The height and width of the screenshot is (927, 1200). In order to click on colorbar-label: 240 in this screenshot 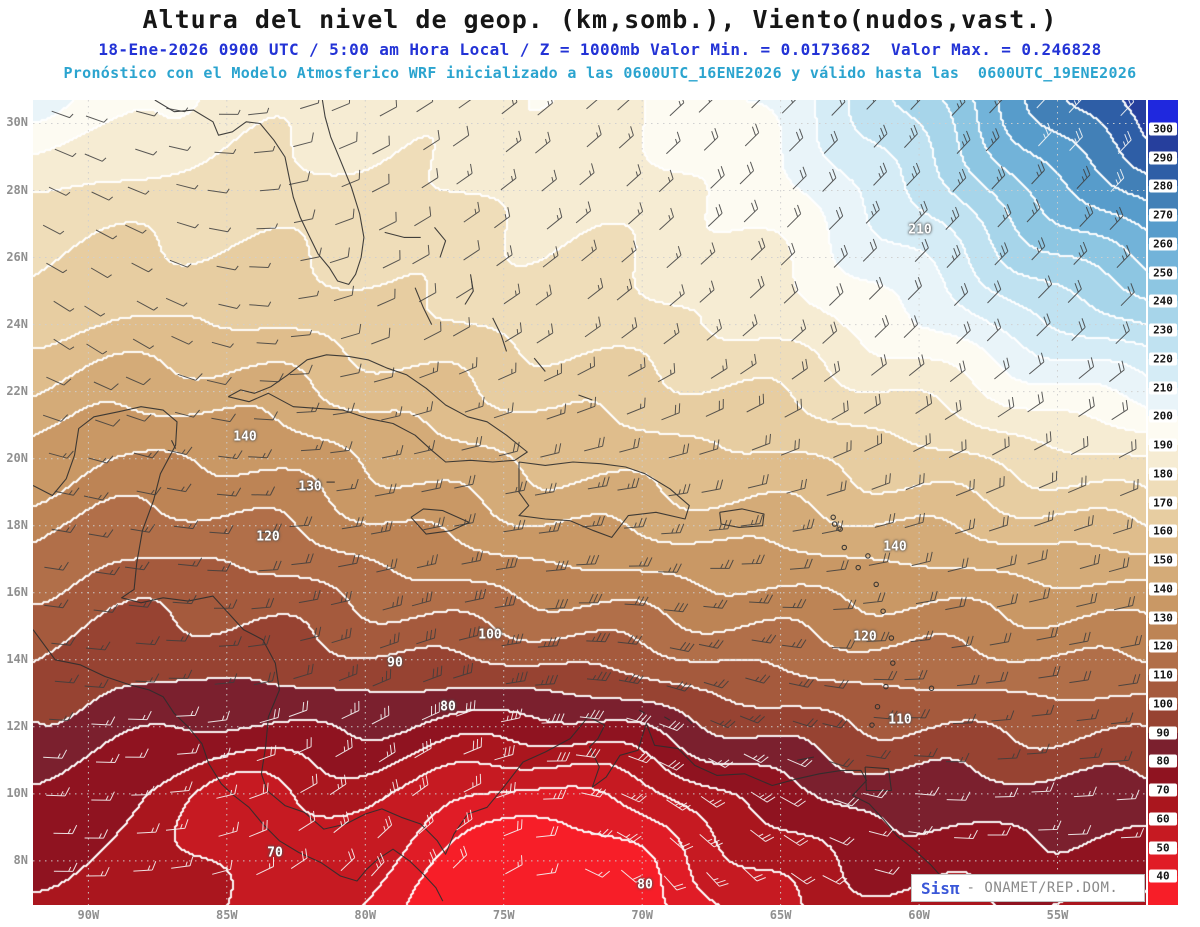, I will do `click(1163, 301)`.